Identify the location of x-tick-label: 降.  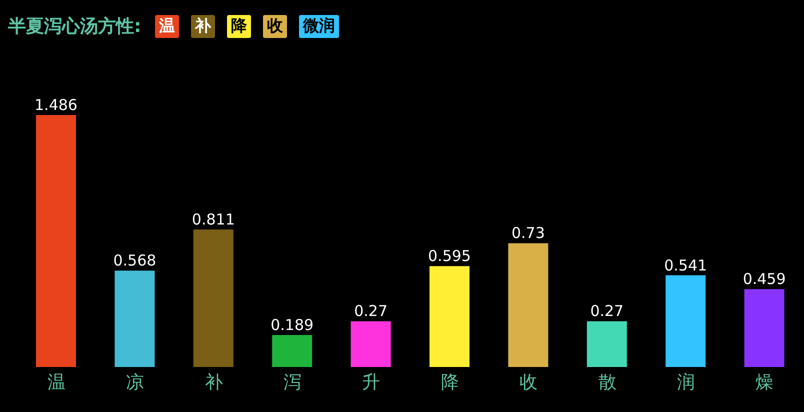
(449, 382).